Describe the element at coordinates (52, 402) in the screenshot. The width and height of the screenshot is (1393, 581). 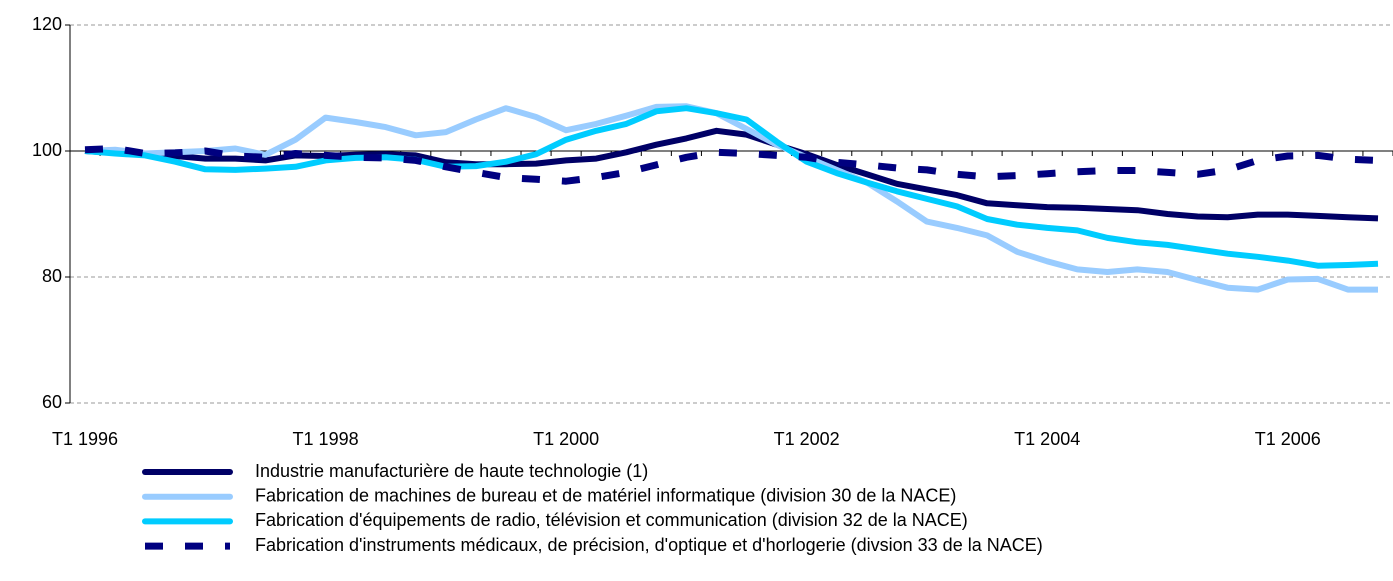
I see `y-tick-label: 60` at that location.